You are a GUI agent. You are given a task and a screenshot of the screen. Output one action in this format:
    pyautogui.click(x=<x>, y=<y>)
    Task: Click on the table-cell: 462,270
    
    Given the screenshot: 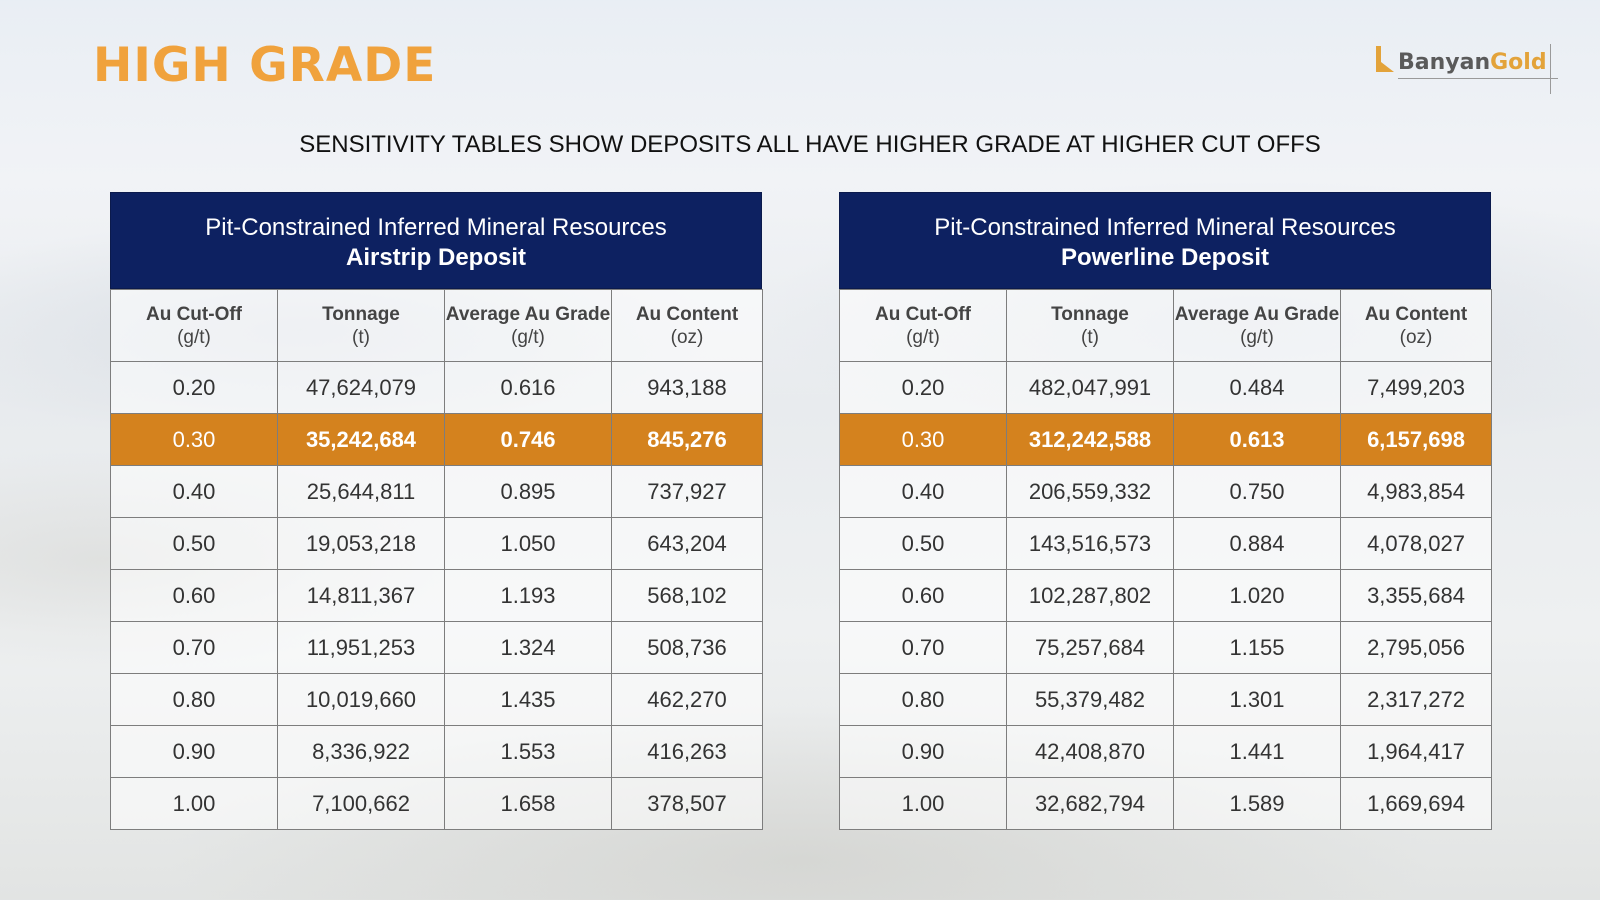 What is the action you would take?
    pyautogui.click(x=687, y=699)
    